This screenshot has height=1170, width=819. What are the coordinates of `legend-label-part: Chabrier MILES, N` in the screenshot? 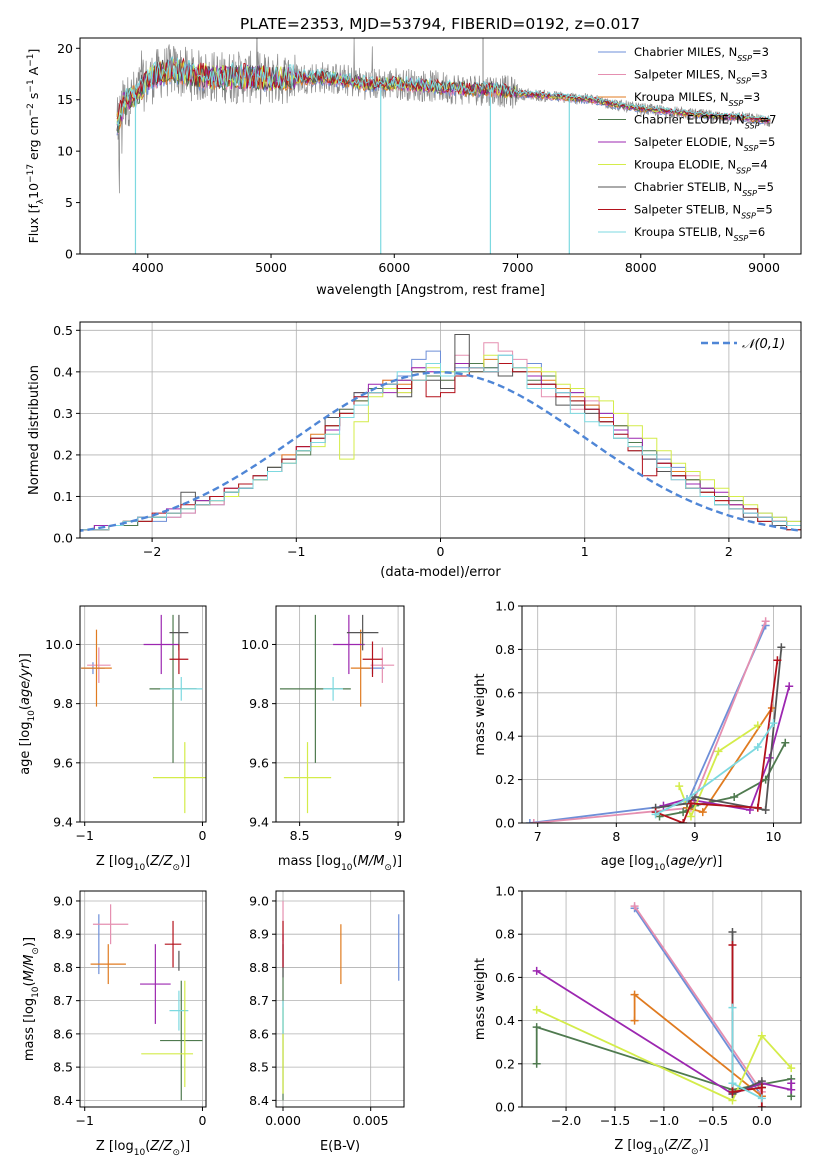 It's located at (685, 52).